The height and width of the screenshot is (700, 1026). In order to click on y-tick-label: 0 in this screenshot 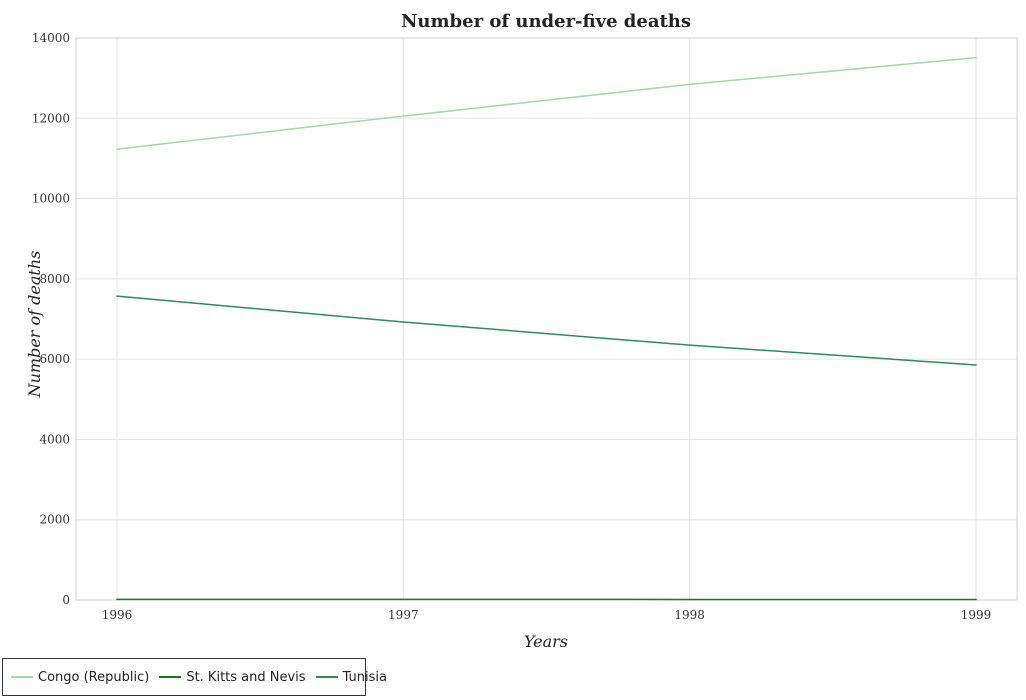, I will do `click(66, 600)`.